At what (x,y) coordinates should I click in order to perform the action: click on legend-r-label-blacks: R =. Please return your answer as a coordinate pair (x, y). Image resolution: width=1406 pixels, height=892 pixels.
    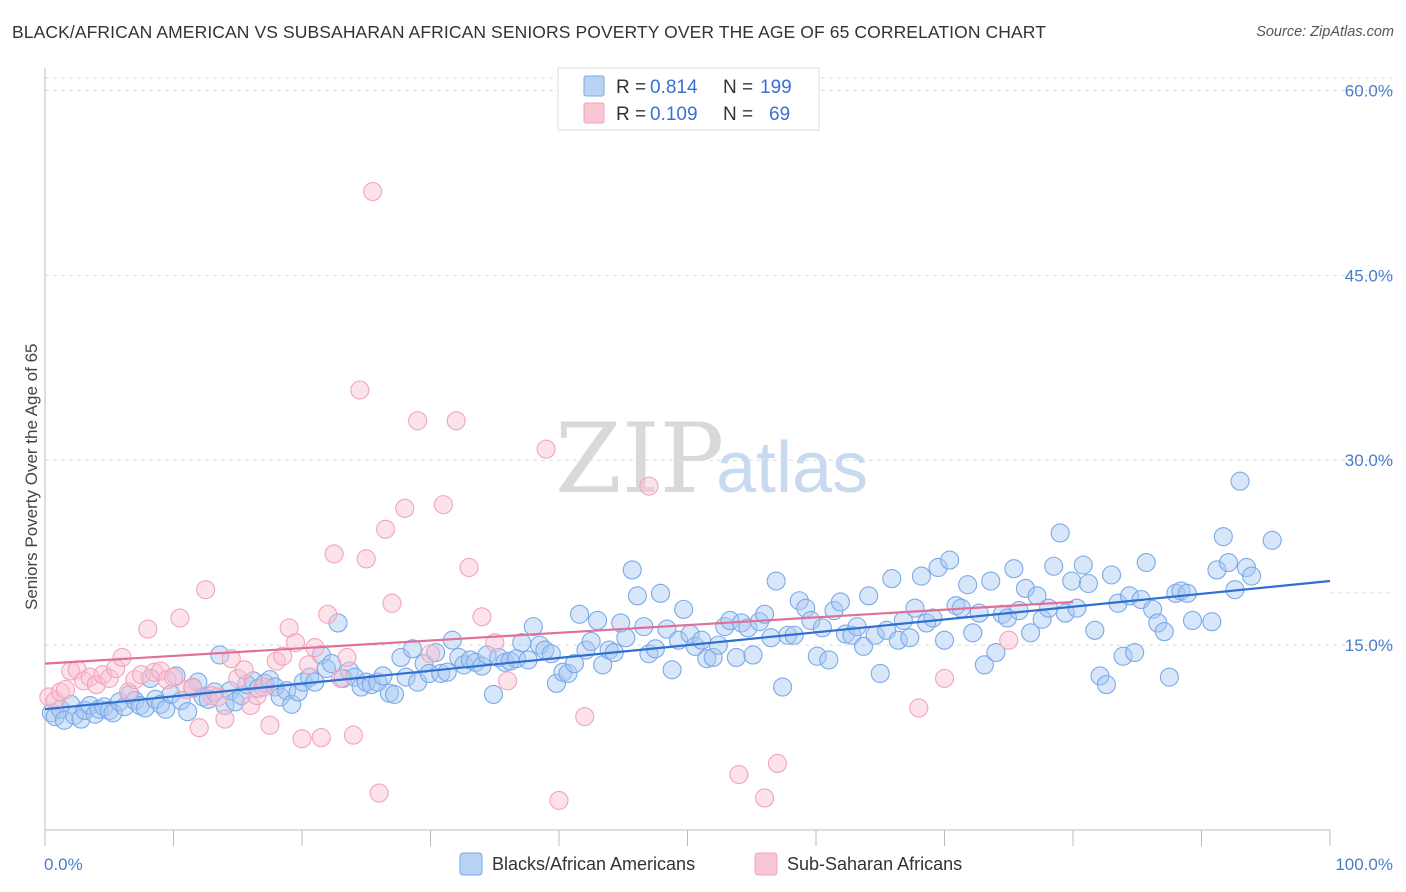
    Looking at the image, I should click on (631, 87).